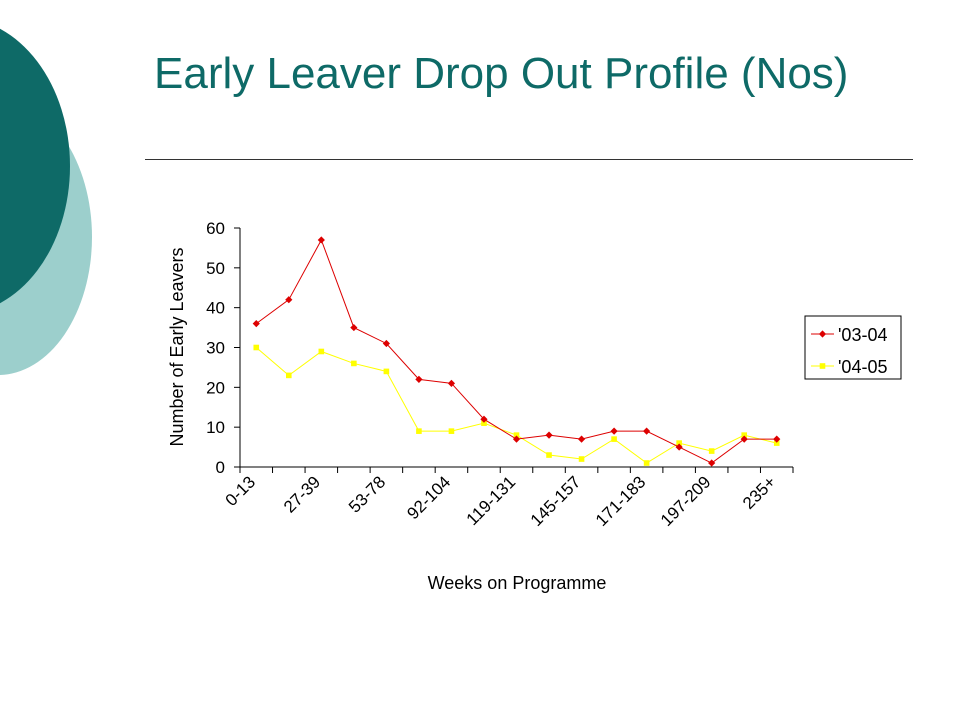 The height and width of the screenshot is (720, 960). Describe the element at coordinates (862, 367) in the screenshot. I see `legend-label: '04-05` at that location.